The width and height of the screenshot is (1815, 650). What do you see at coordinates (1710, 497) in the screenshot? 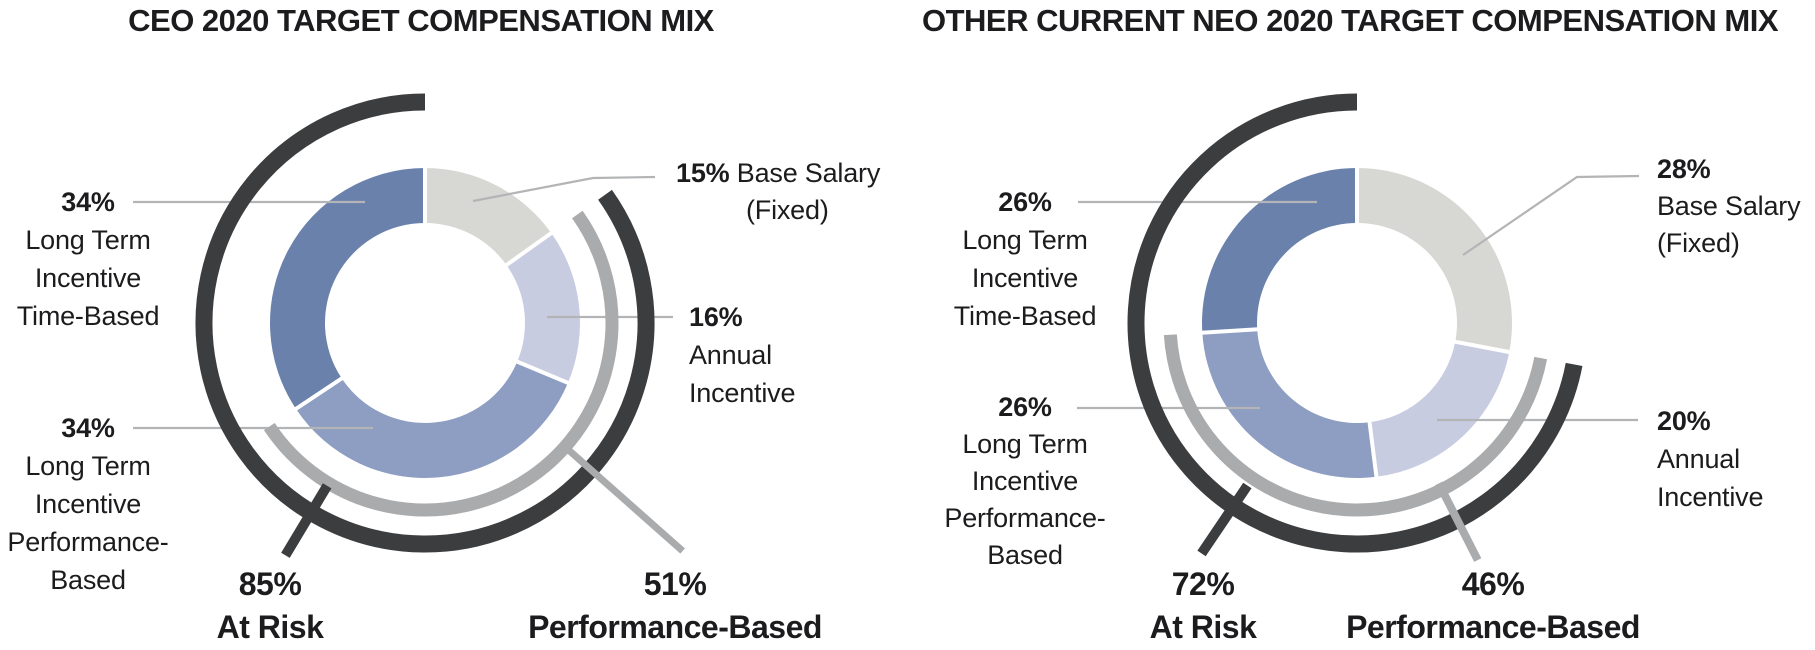
I see `neo-annual-incentive-line2: Incentive` at bounding box center [1710, 497].